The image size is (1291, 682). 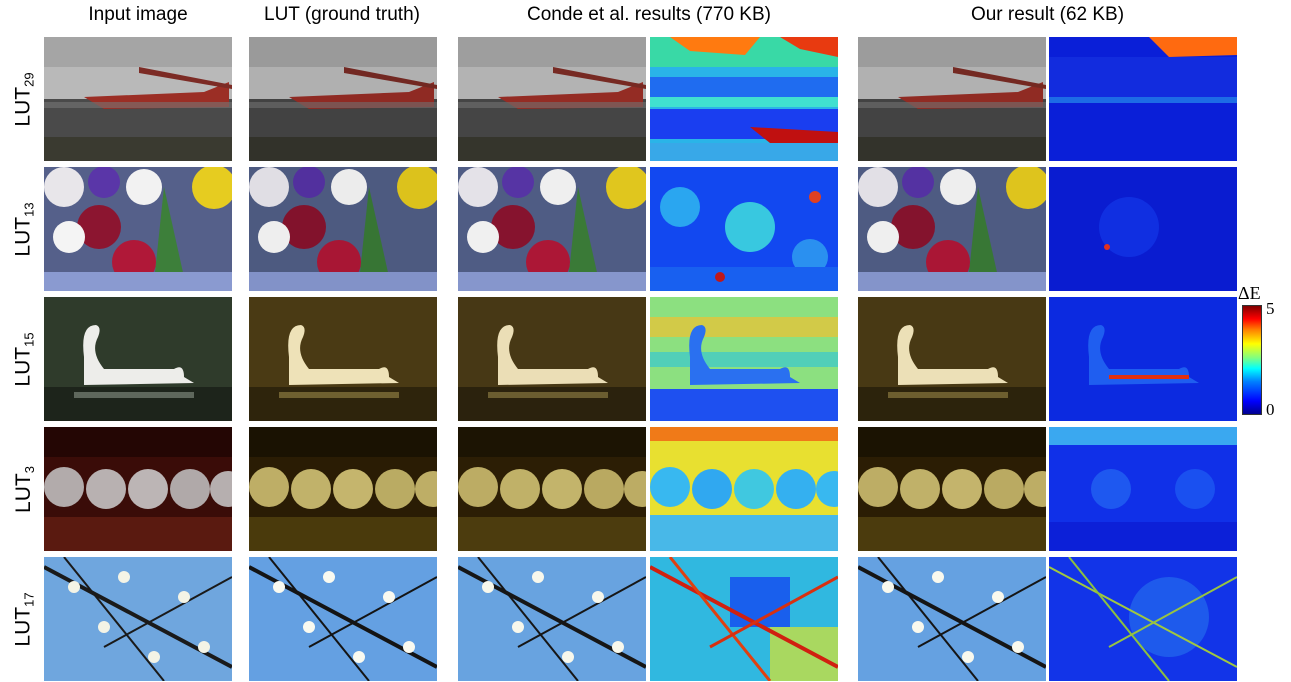 I want to click on header-our-result: Our result (62 KB), so click(x=1047, y=14).